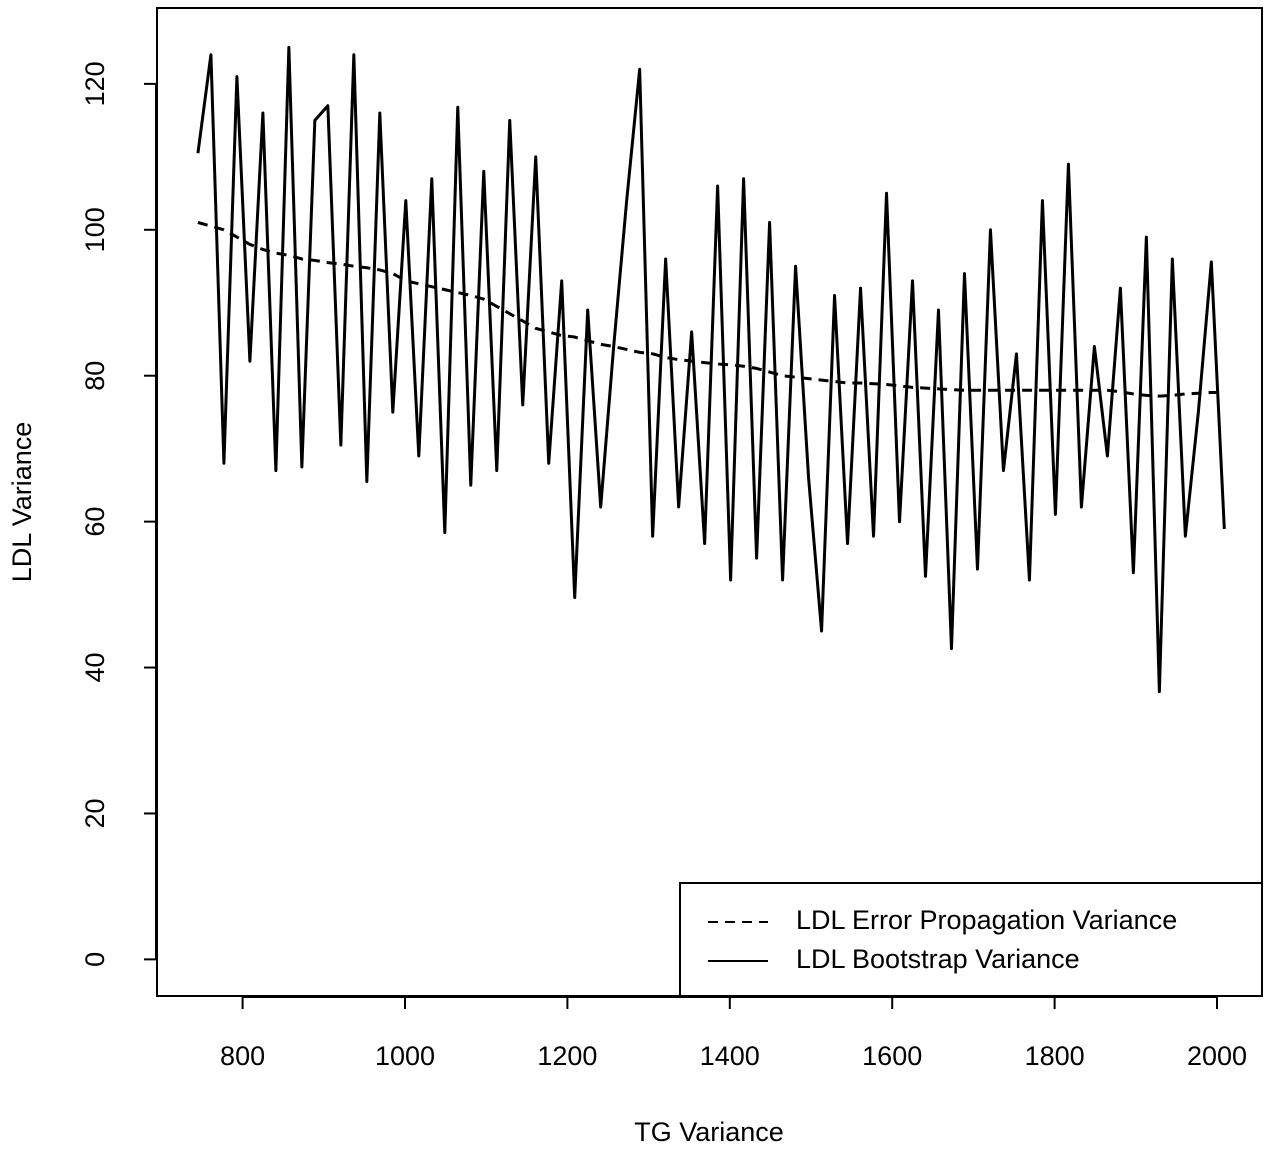 This screenshot has width=1272, height=1154. I want to click on y-tick-label: 60, so click(95, 522).